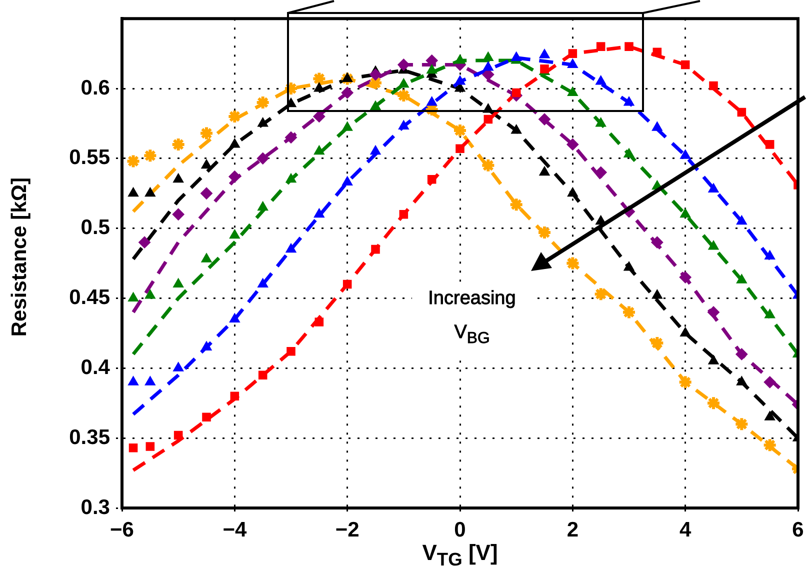 The image size is (808, 588). I want to click on y-tick-label: 0.35, so click(89, 437).